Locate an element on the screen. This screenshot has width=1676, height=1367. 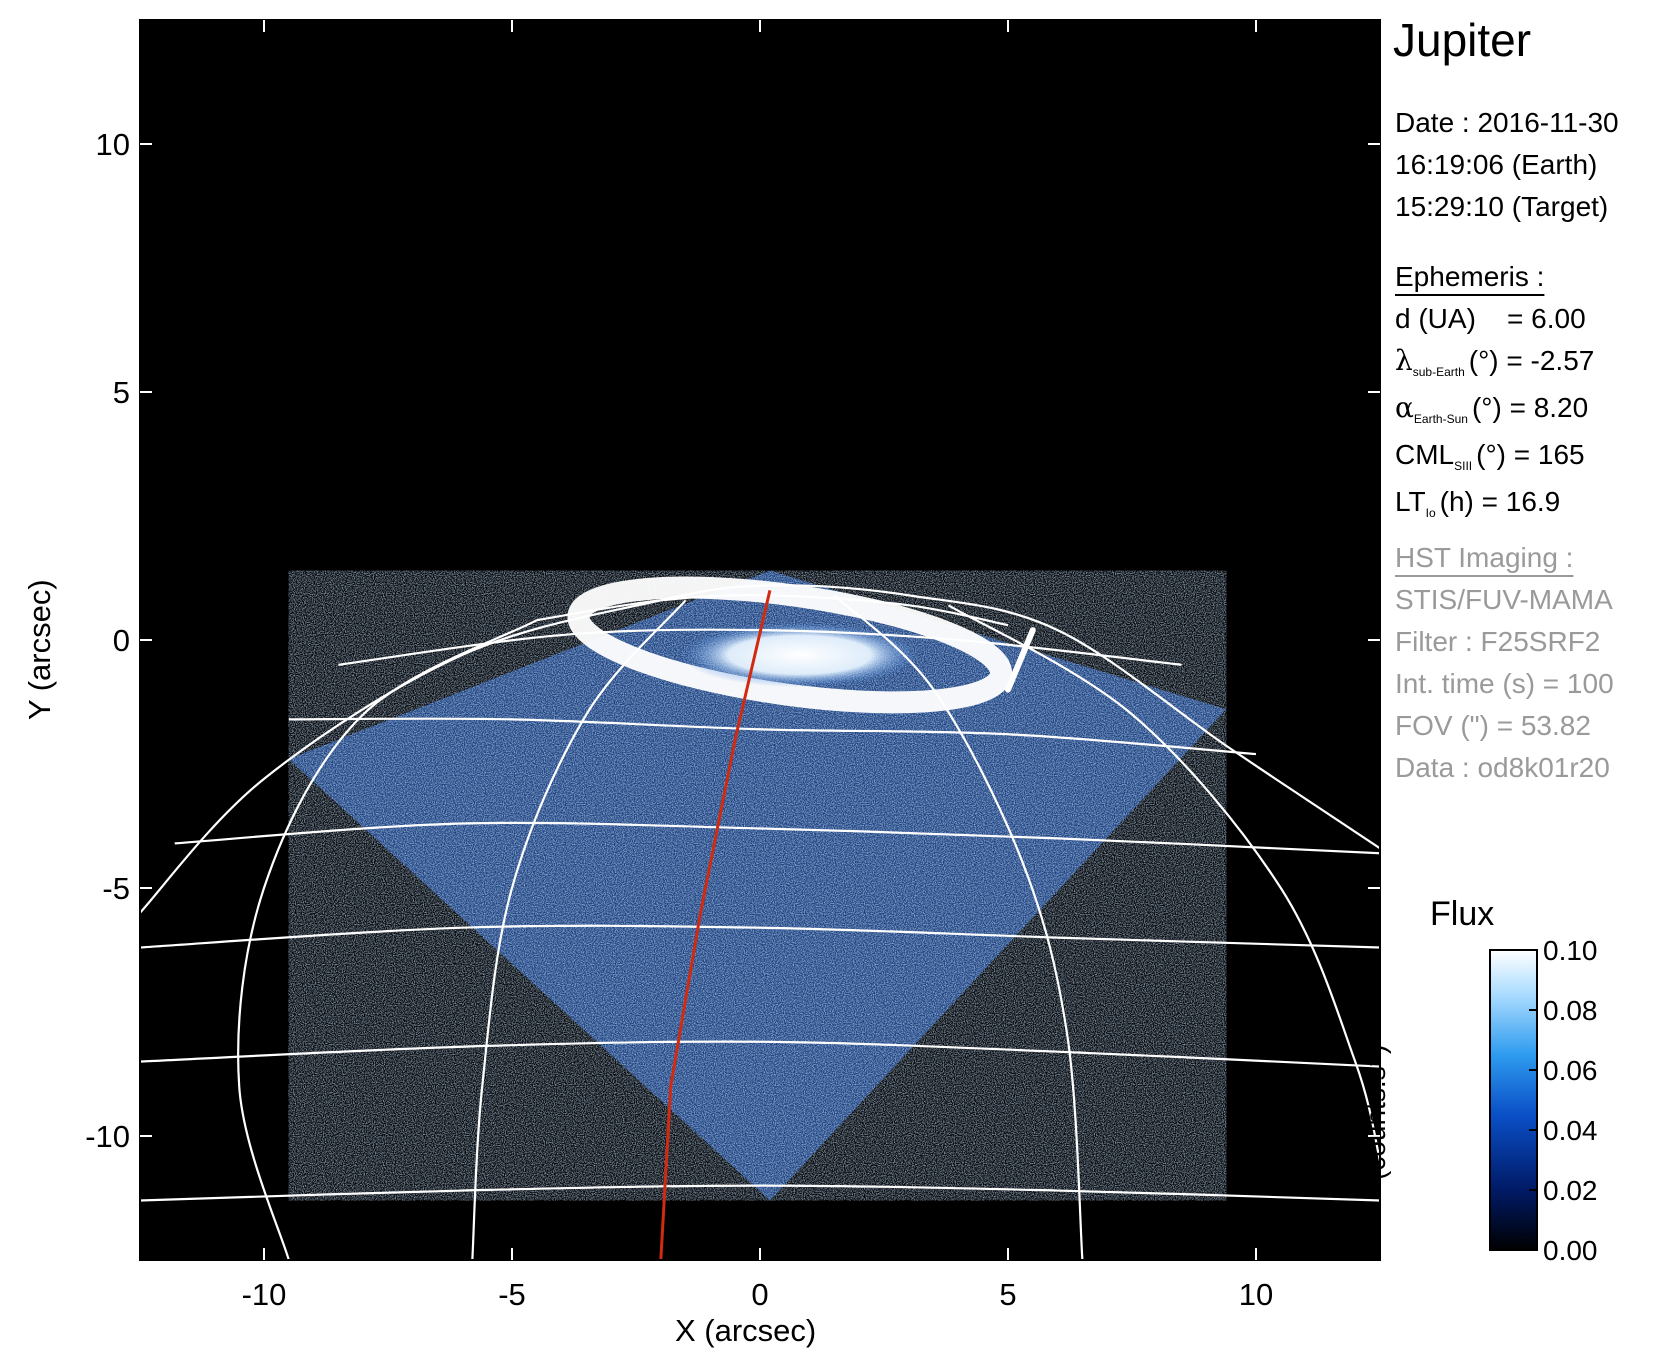
lambda-value: (°) = -2.57 is located at coordinates (1531, 360).